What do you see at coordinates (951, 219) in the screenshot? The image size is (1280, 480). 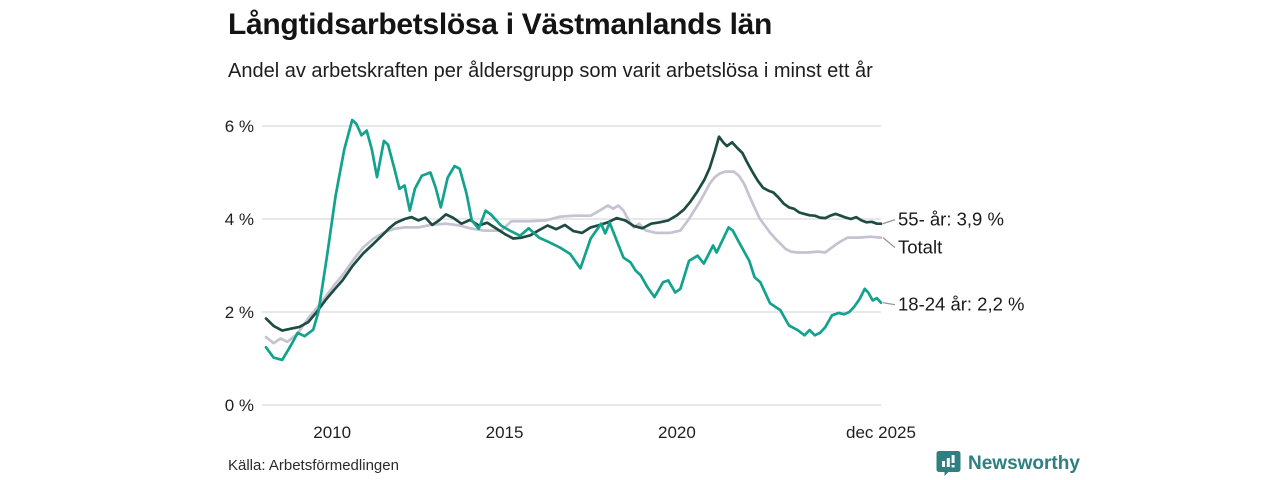 I see `series-end-label-55-r: 55- år: 3,9 %` at bounding box center [951, 219].